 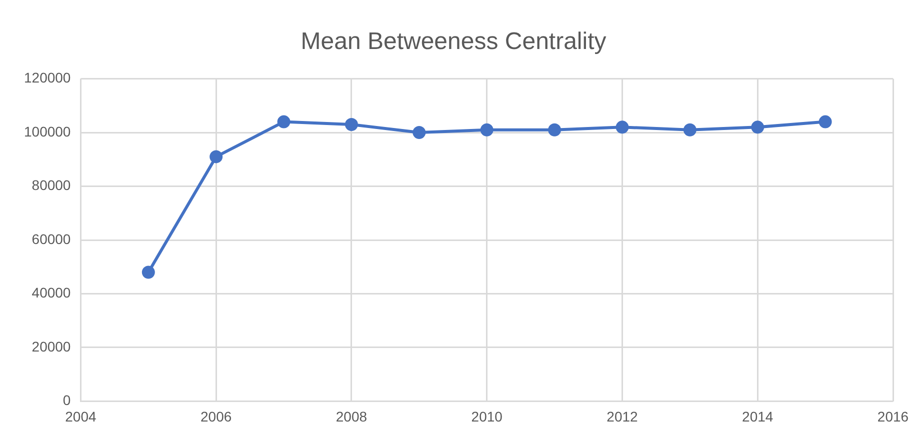 I want to click on x-tick-label: 2006, so click(x=216, y=416).